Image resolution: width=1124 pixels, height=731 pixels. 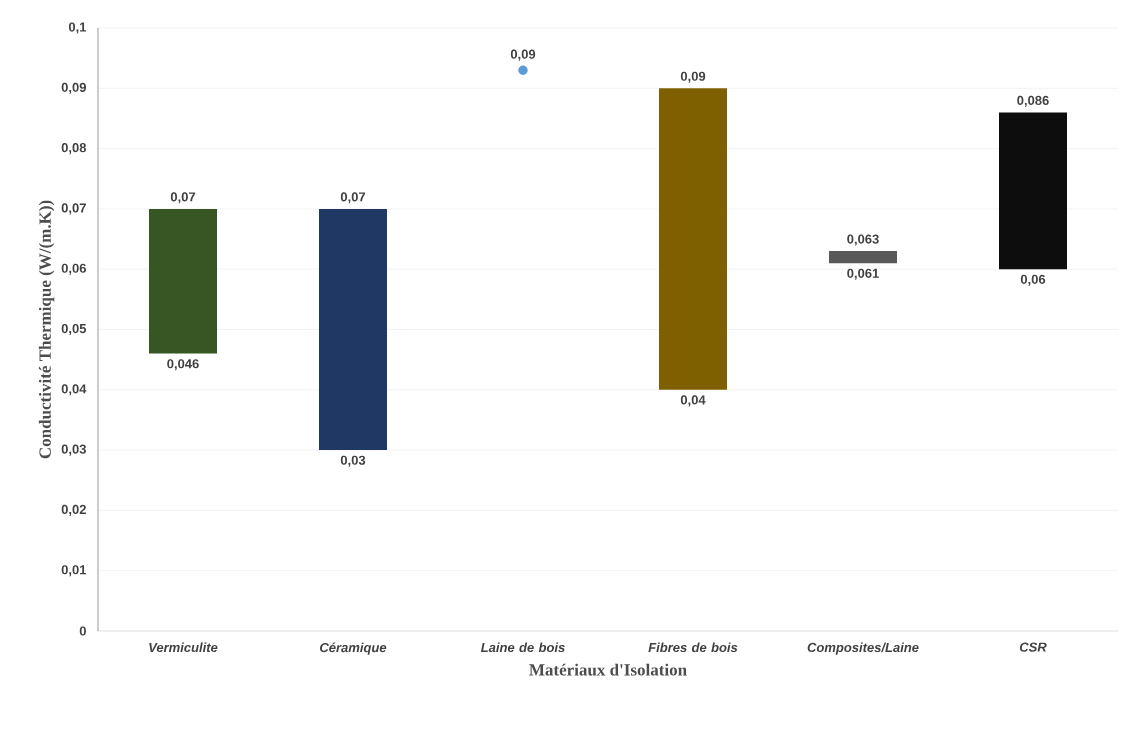 What do you see at coordinates (73, 450) in the screenshot?
I see `y-tick-label: 0,03` at bounding box center [73, 450].